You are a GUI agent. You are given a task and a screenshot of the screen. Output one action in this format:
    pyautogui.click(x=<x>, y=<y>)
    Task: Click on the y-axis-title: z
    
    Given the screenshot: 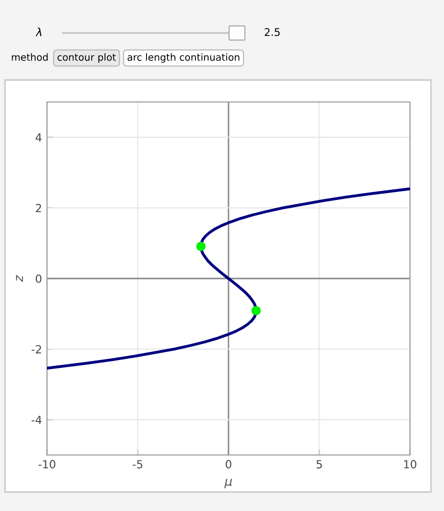 What is the action you would take?
    pyautogui.click(x=19, y=278)
    